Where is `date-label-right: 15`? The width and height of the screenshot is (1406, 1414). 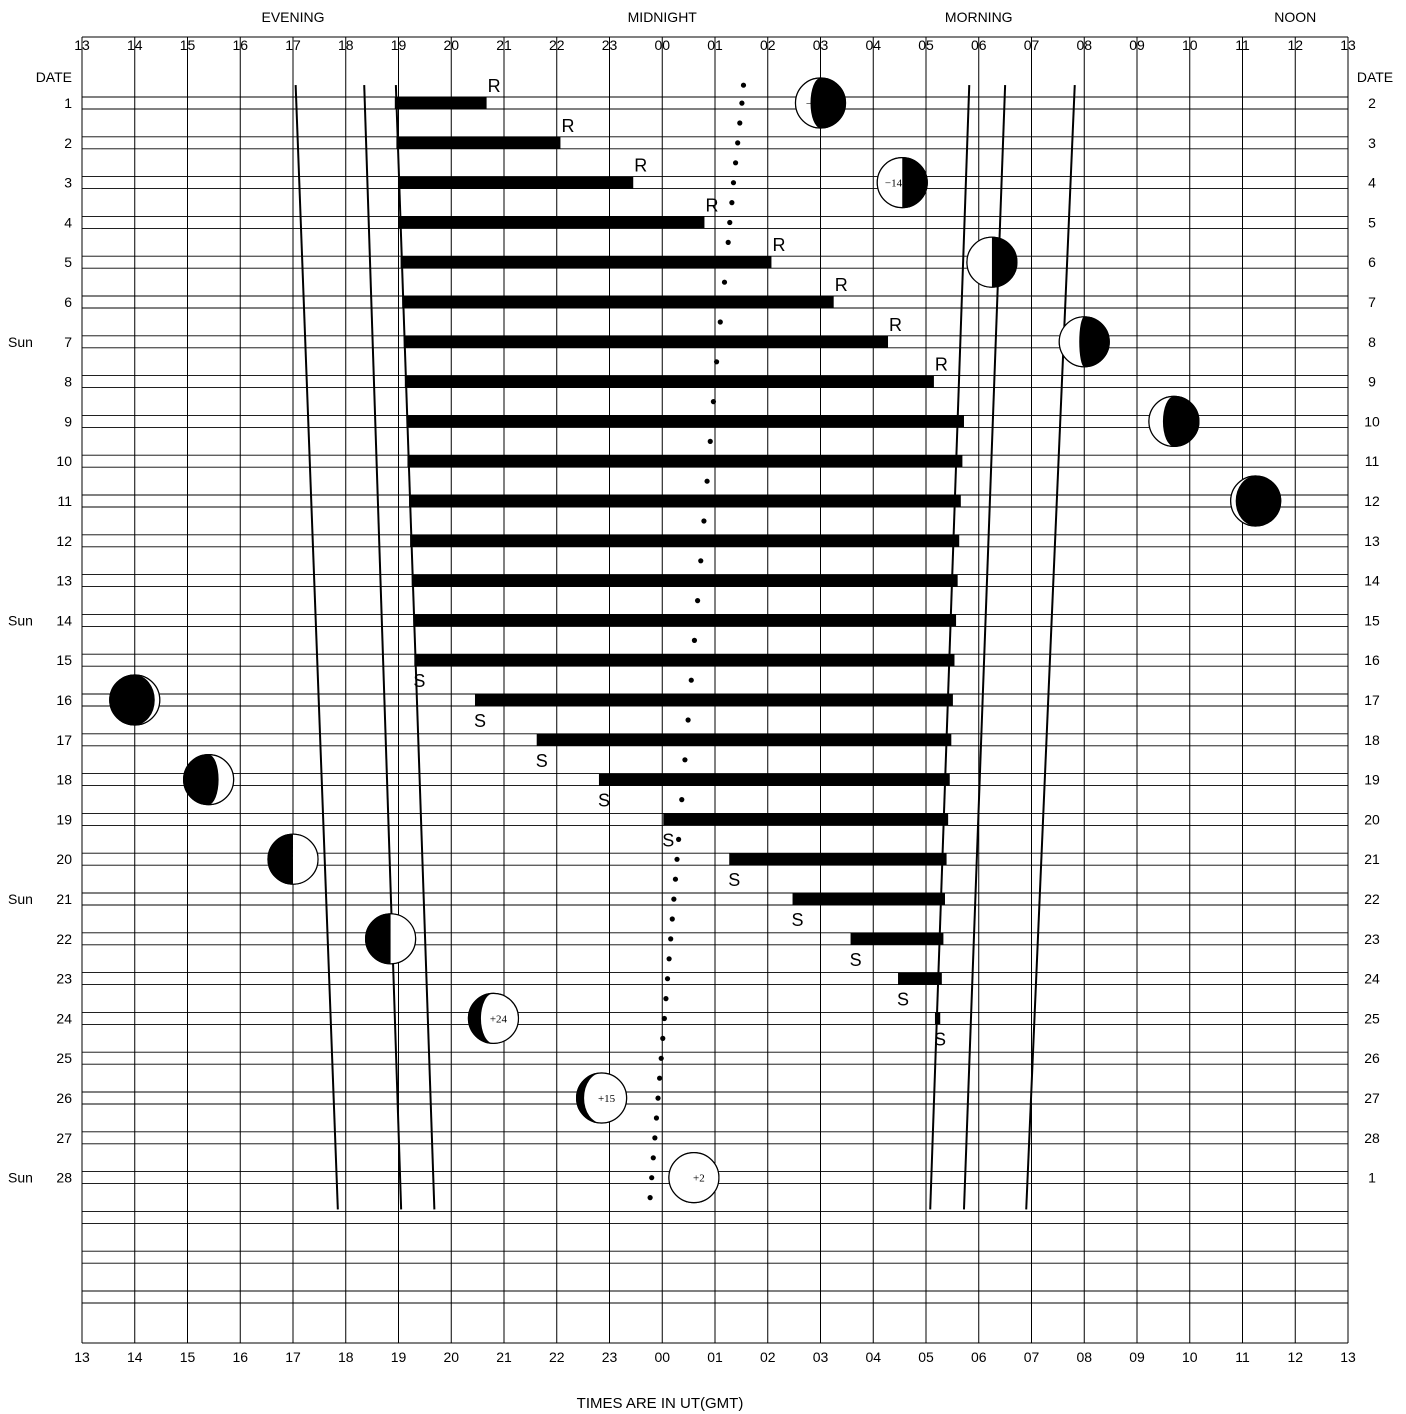 date-label-right: 15 is located at coordinates (1372, 620).